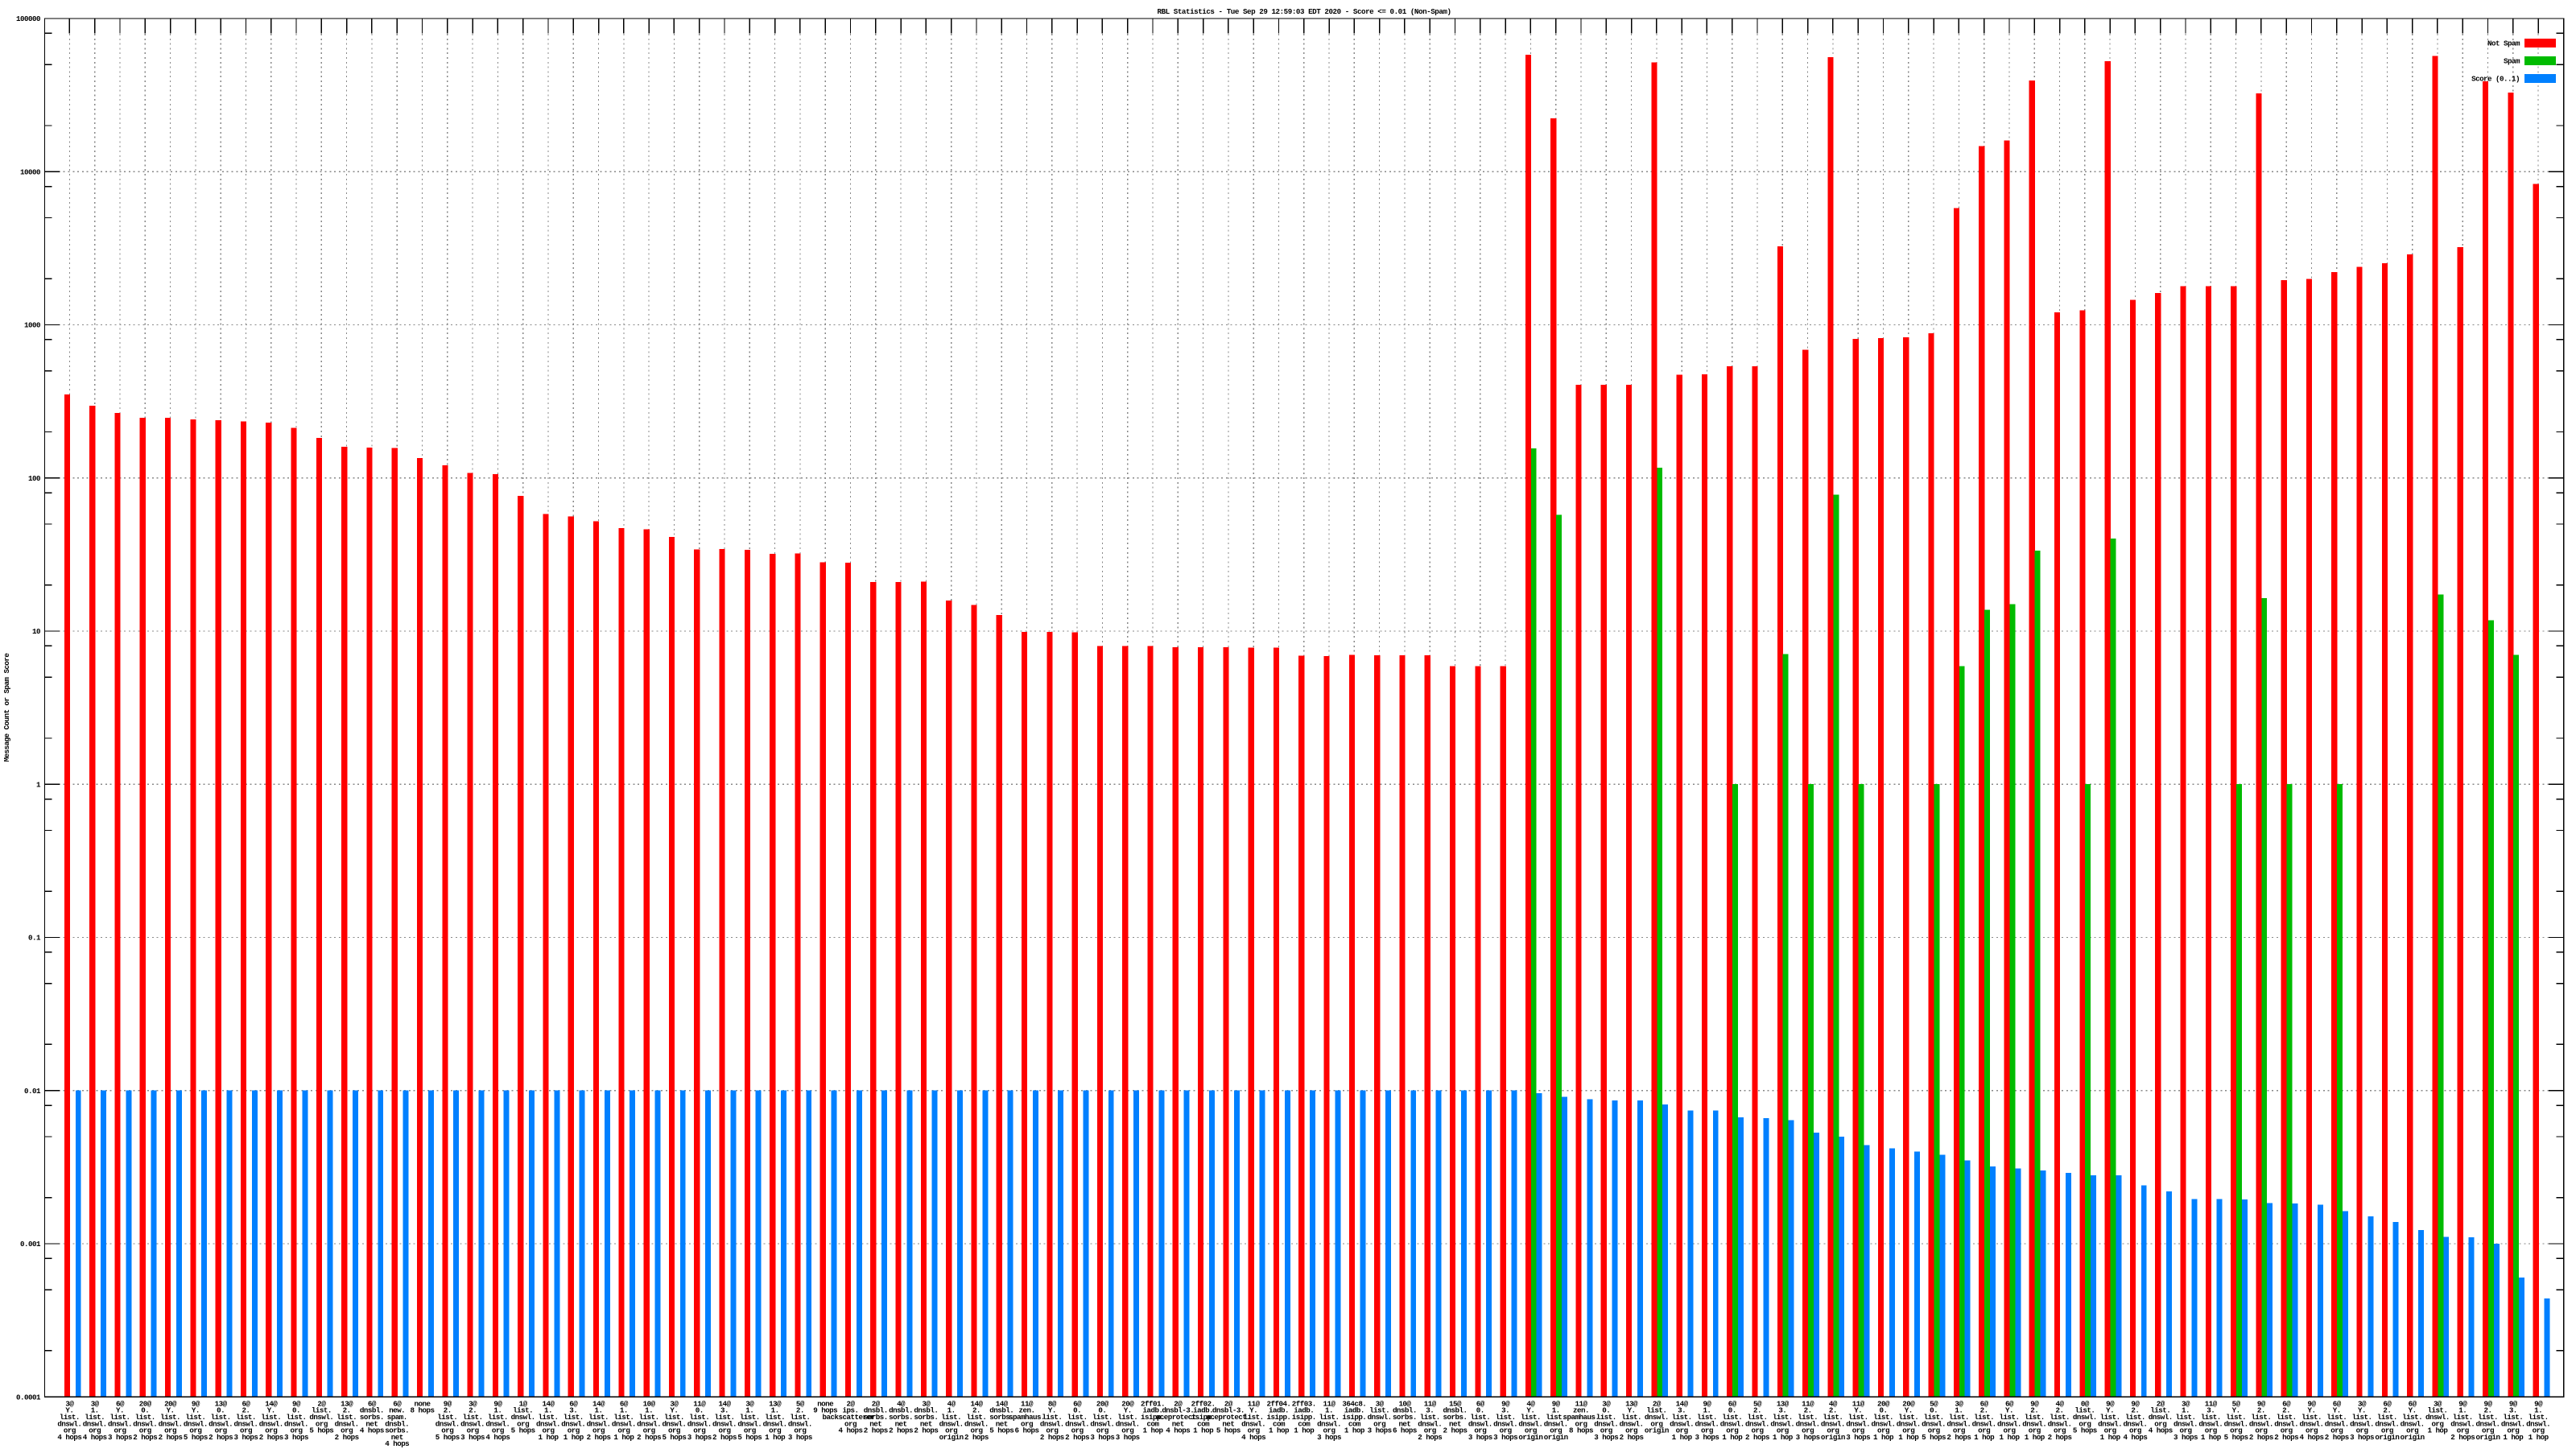  What do you see at coordinates (38, 784) in the screenshot?
I see `svg-text: 1` at bounding box center [38, 784].